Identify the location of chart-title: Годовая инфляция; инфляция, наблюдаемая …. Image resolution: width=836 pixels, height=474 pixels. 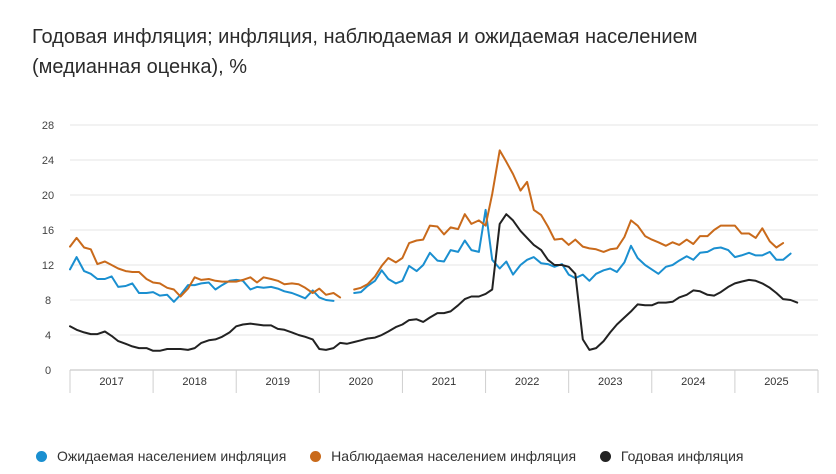
(365, 52).